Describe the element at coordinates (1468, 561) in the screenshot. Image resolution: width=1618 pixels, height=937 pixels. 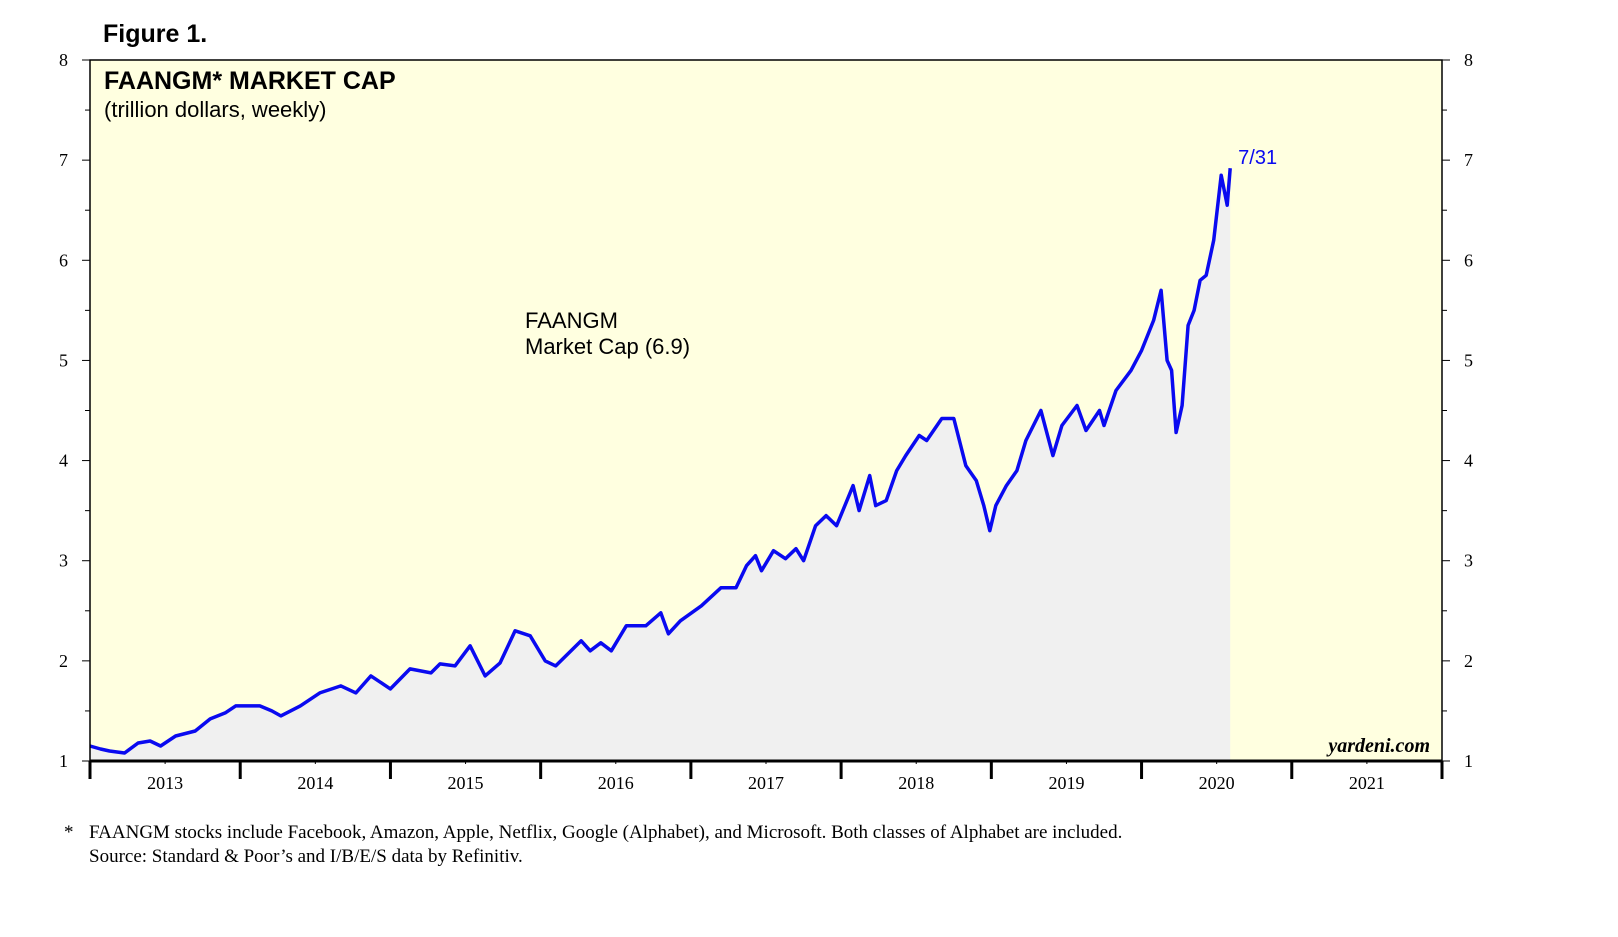
I see `y-tick-label-right: 3` at that location.